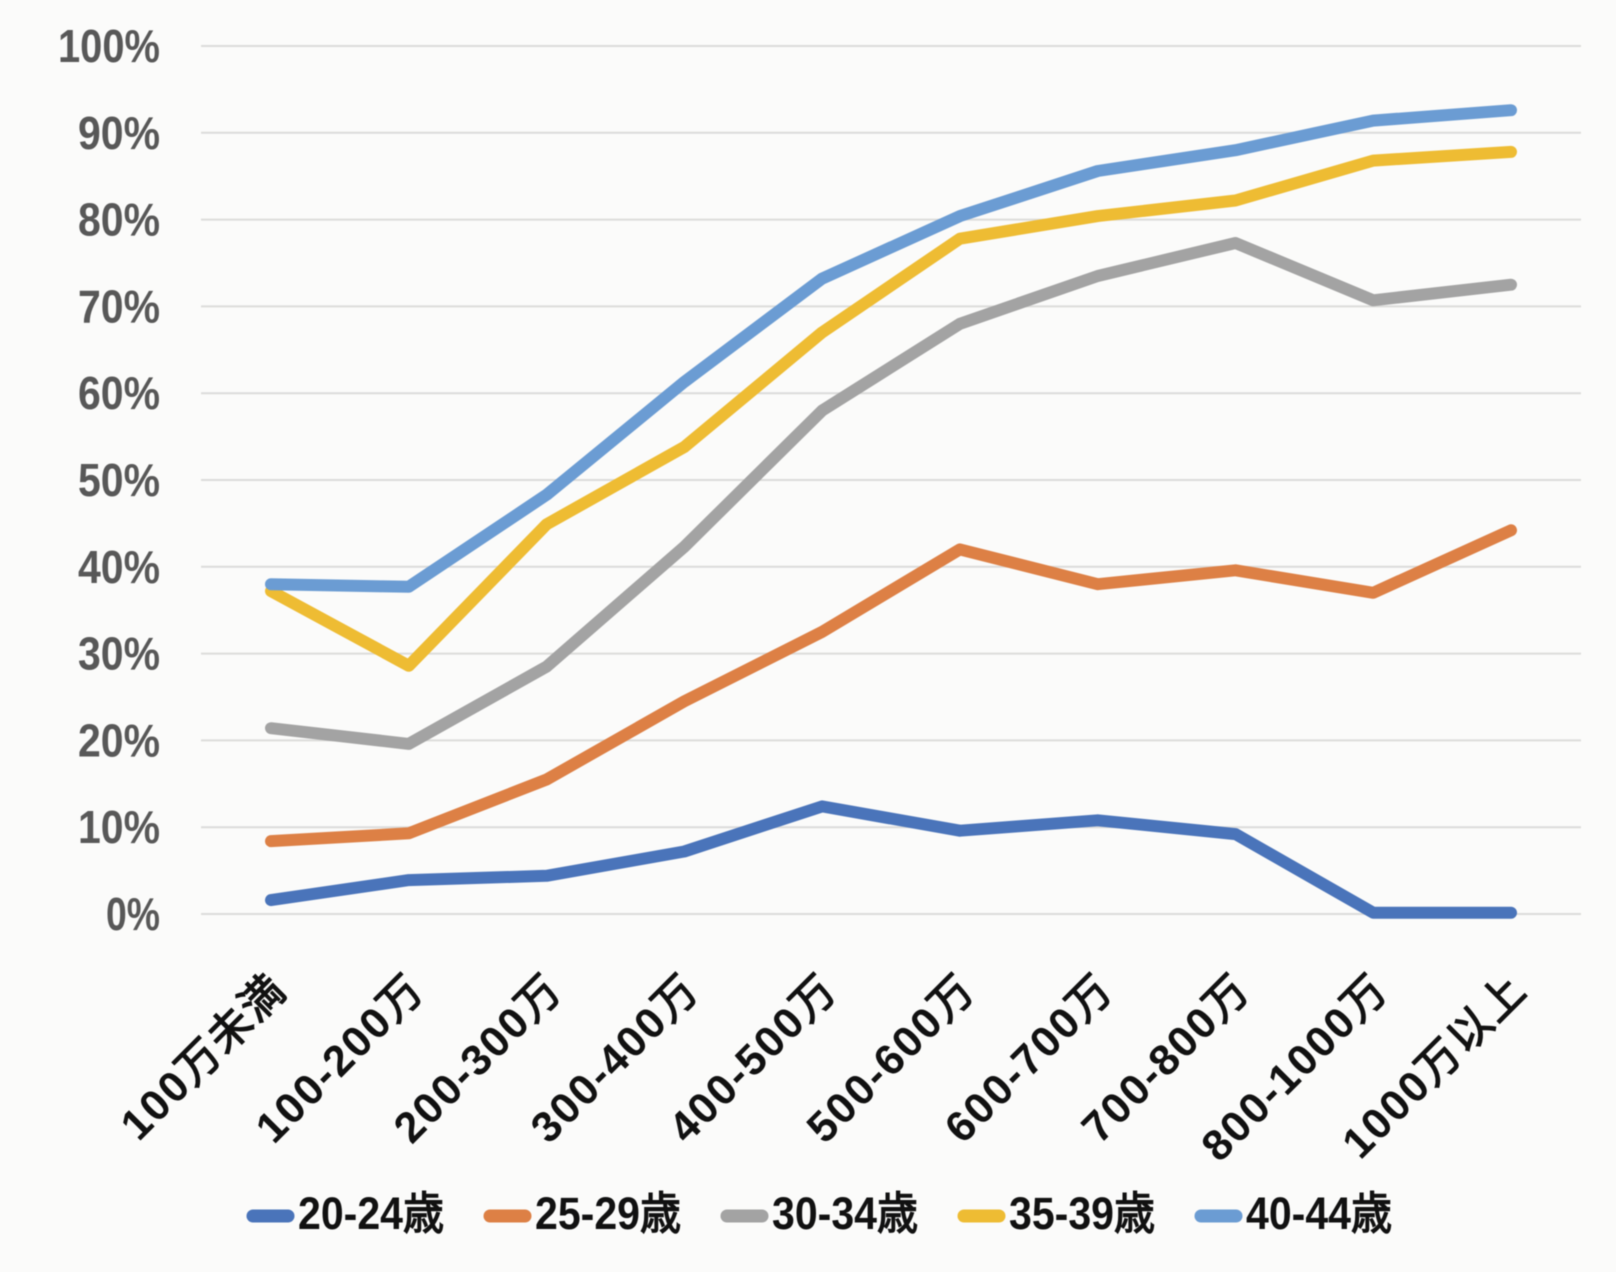 This screenshot has width=1616, height=1272. I want to click on svg-text: 60%, so click(119, 393).